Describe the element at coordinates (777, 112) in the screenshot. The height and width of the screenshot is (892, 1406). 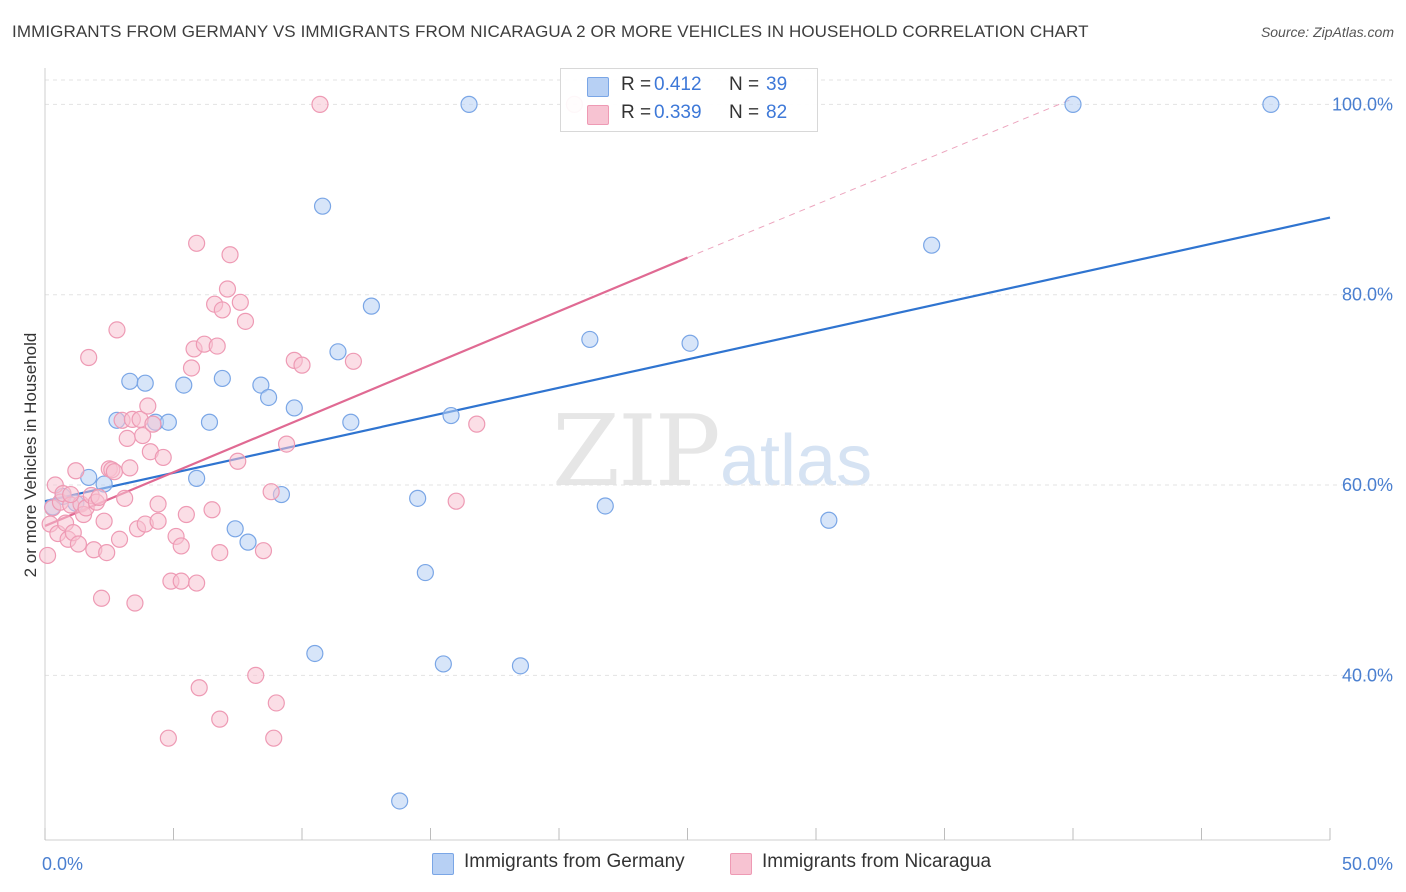
I see `n-value: 82` at that location.